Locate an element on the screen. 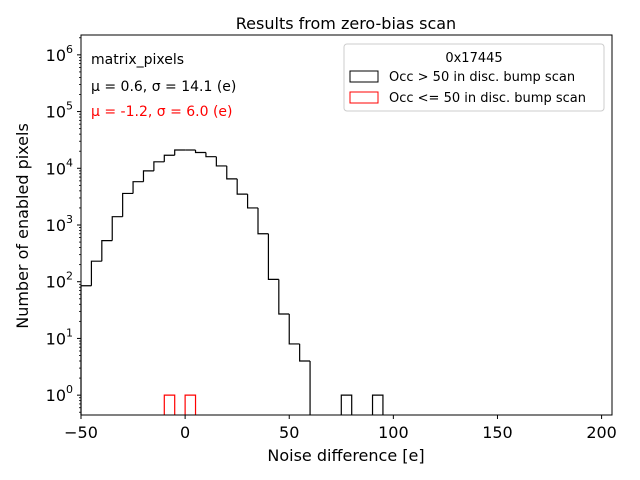  x-tick-label: 50 is located at coordinates (289, 432).